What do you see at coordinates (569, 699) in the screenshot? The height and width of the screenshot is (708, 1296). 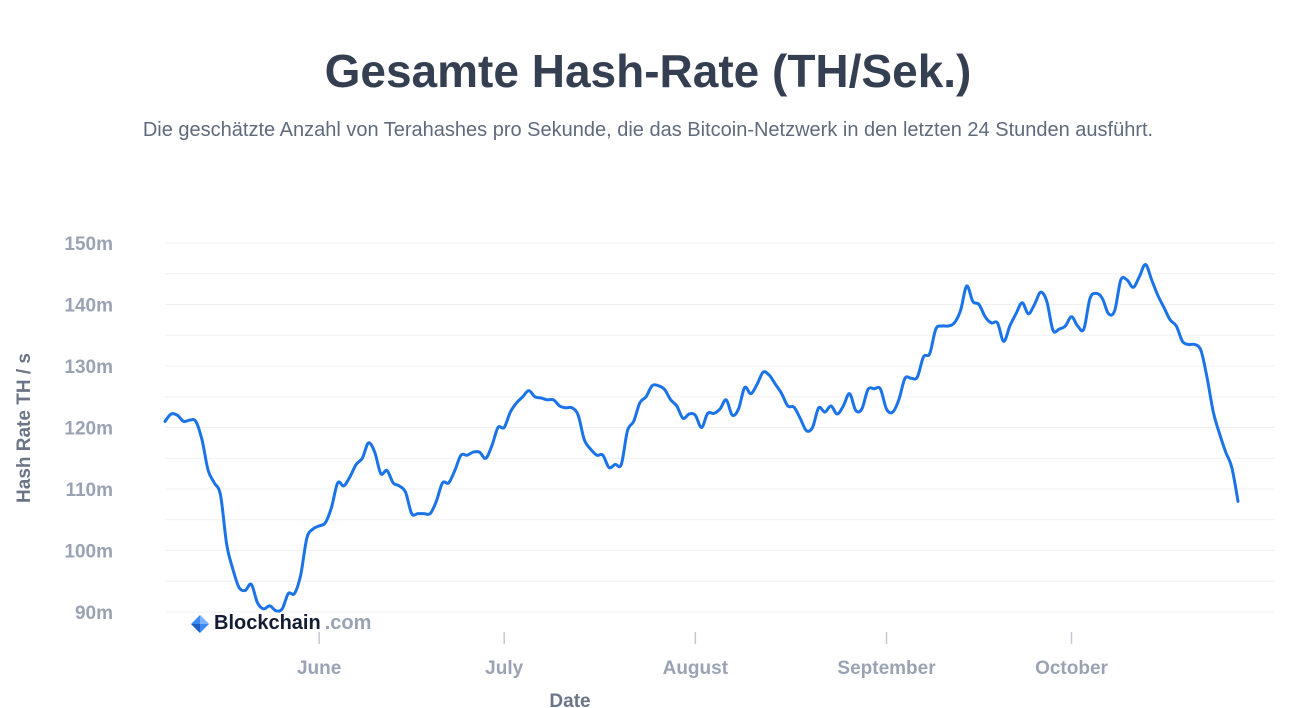 I see `x-axis-label: Date` at bounding box center [569, 699].